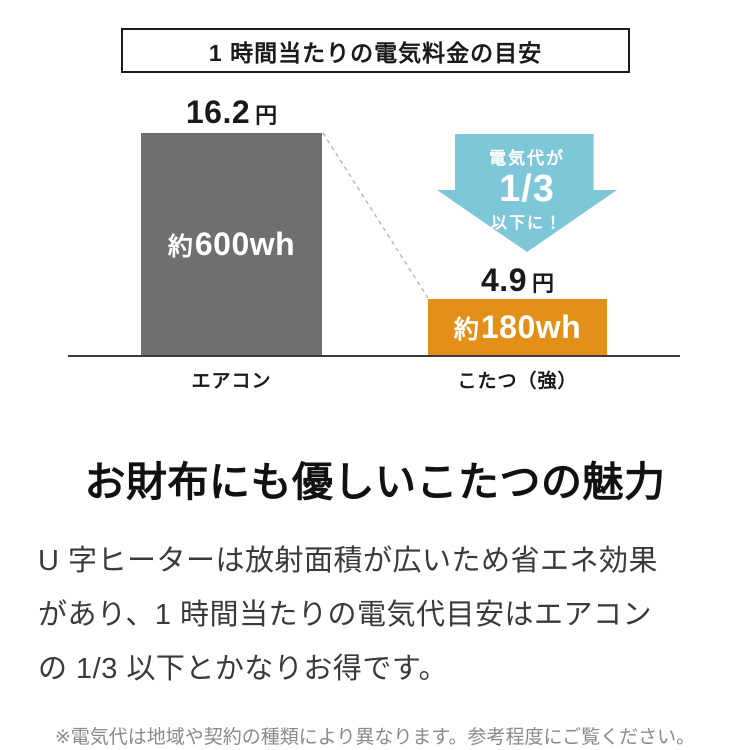 Image resolution: width=750 pixels, height=750 pixels. I want to click on footnote: ※電気代は地域や契約の種類により異なります。参考程度にご覧ください。, so click(375, 737).